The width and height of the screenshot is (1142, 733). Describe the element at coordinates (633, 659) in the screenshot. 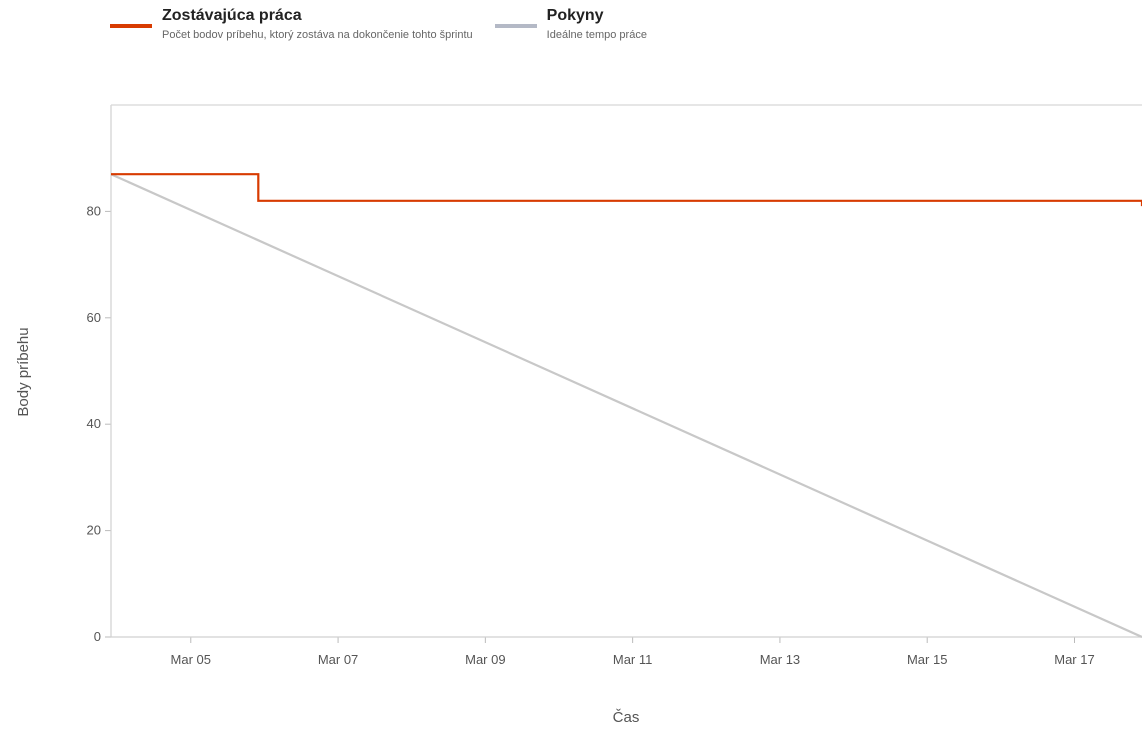

I see `x-tick-label: Mar 11` at that location.